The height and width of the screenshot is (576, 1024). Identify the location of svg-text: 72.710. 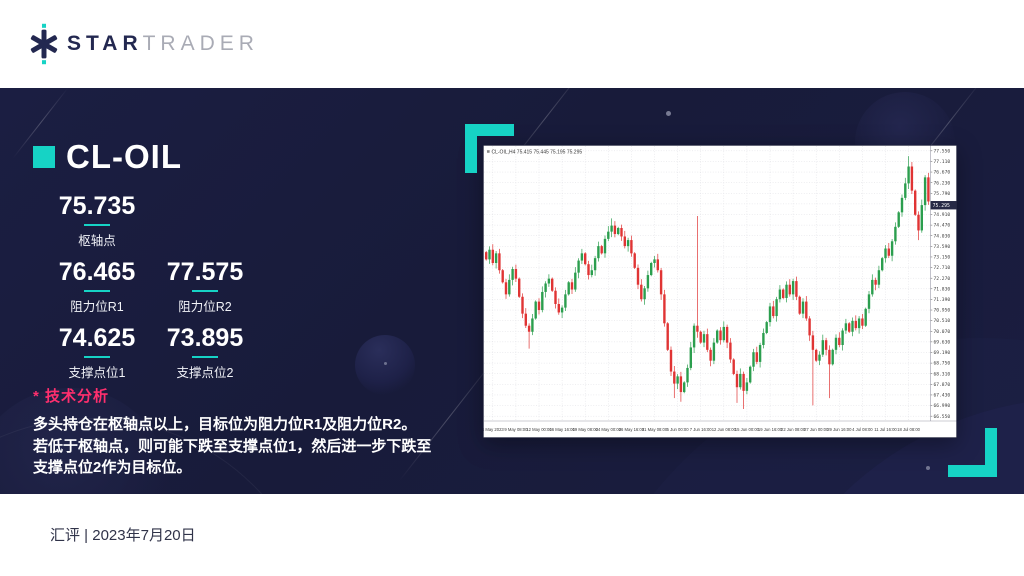
(942, 268).